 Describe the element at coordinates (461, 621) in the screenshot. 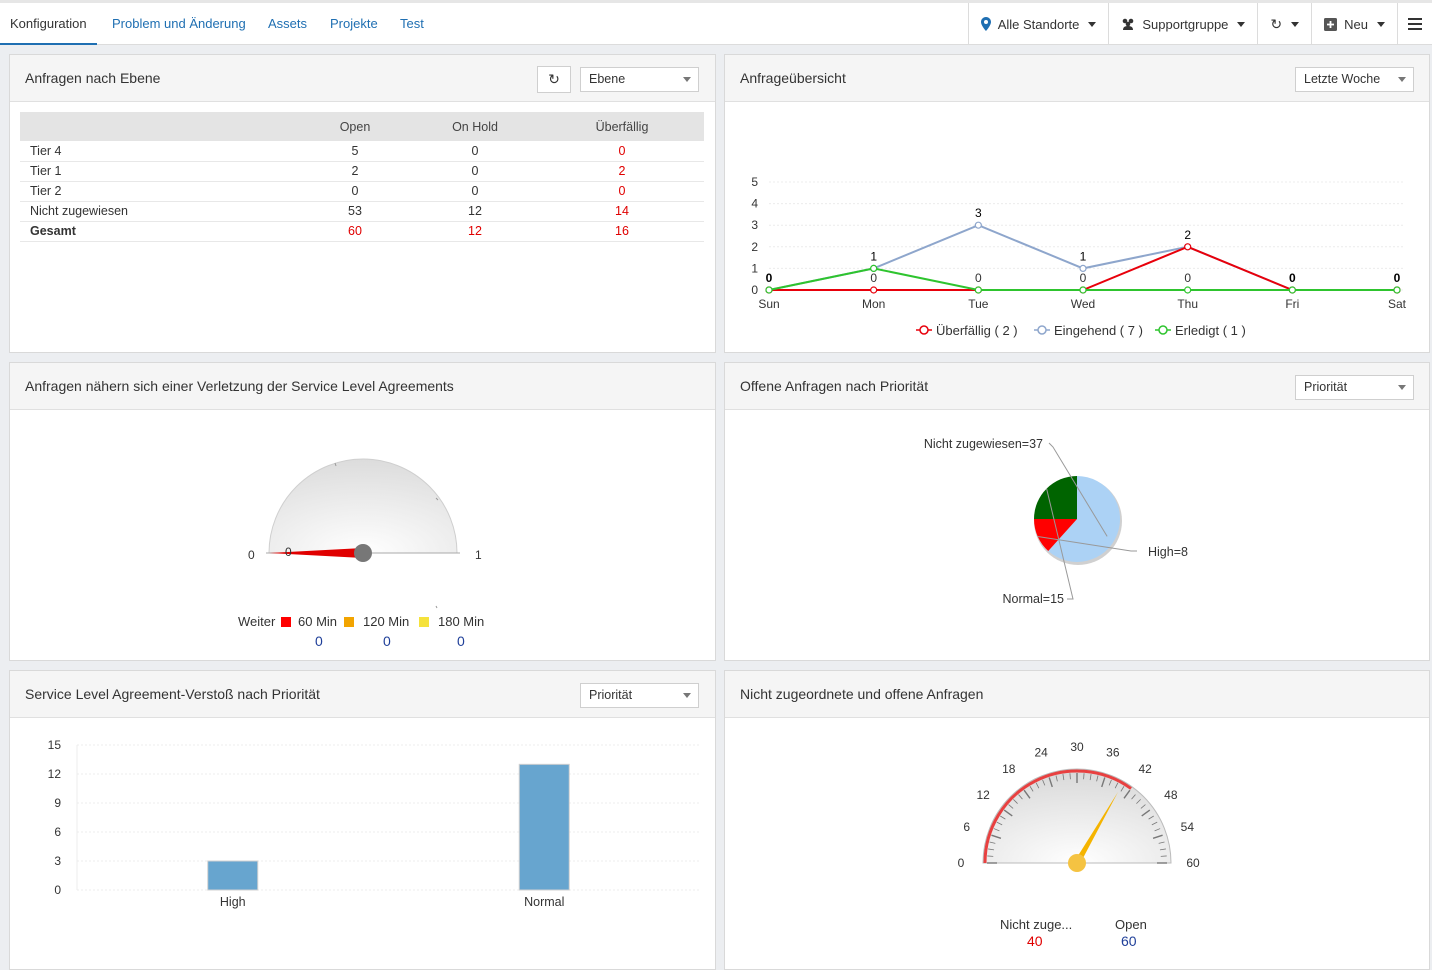

I see `legend-item: 180 Min` at that location.